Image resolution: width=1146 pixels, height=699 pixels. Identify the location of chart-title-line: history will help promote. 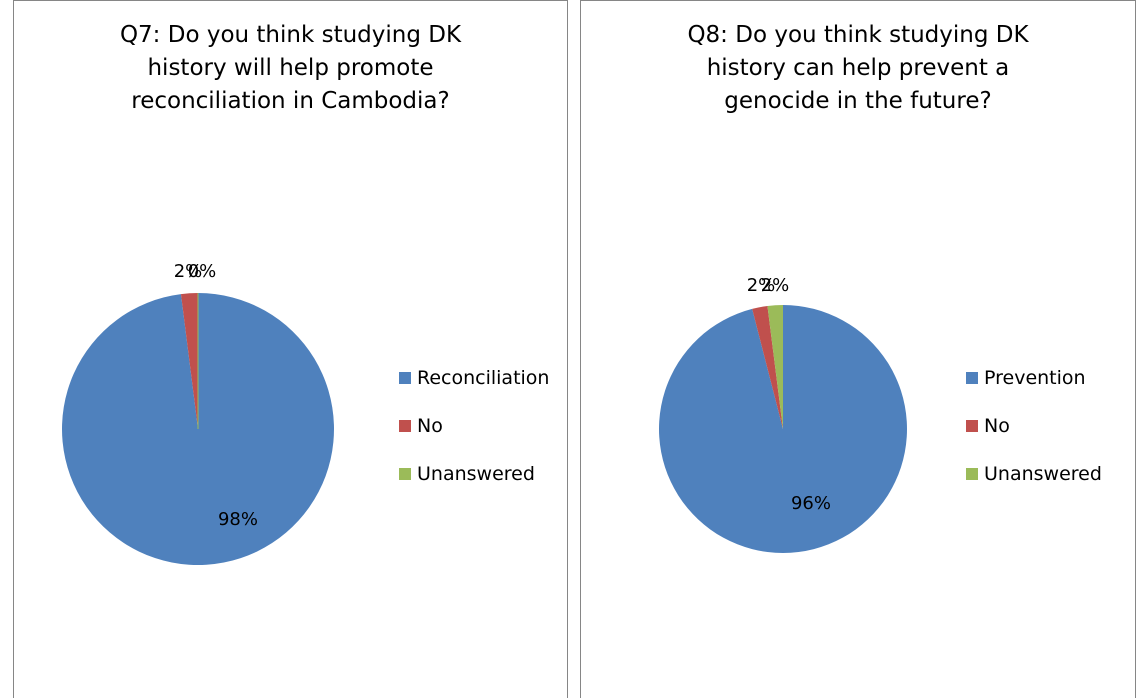
(290, 68).